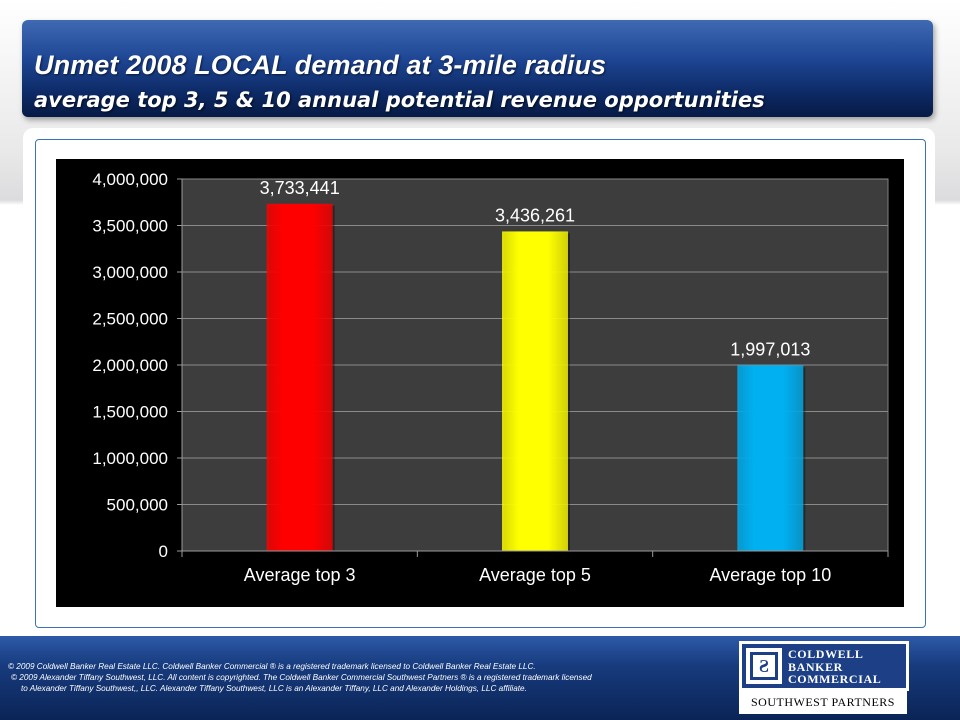 The width and height of the screenshot is (960, 720). What do you see at coordinates (130, 458) in the screenshot?
I see `y-tick-label: 1,000,000` at bounding box center [130, 458].